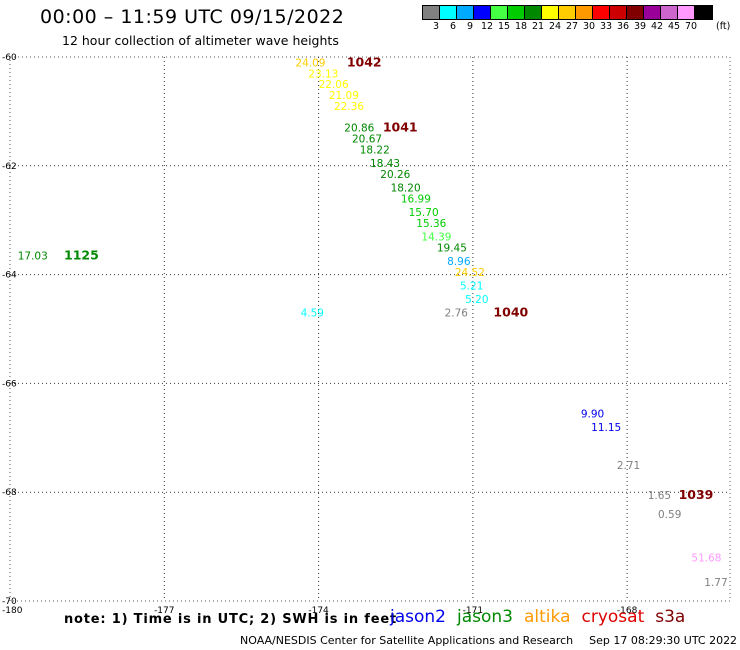 The height and width of the screenshot is (650, 740). I want to click on legend-label: 12, so click(487, 26).